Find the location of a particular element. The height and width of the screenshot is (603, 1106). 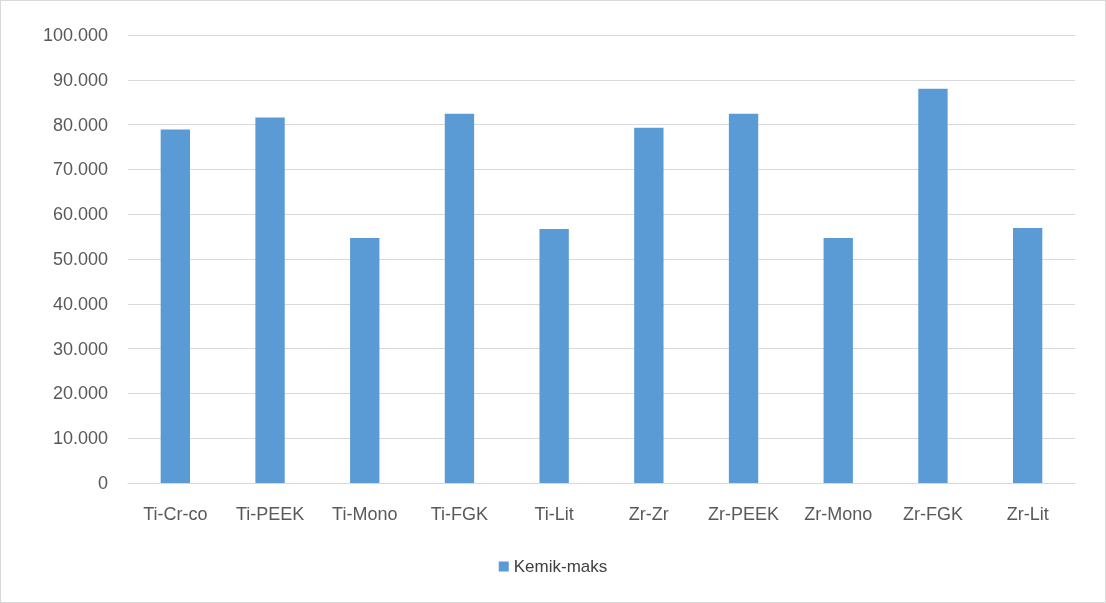

x-tick-label: Ti-PEEK is located at coordinates (270, 514).